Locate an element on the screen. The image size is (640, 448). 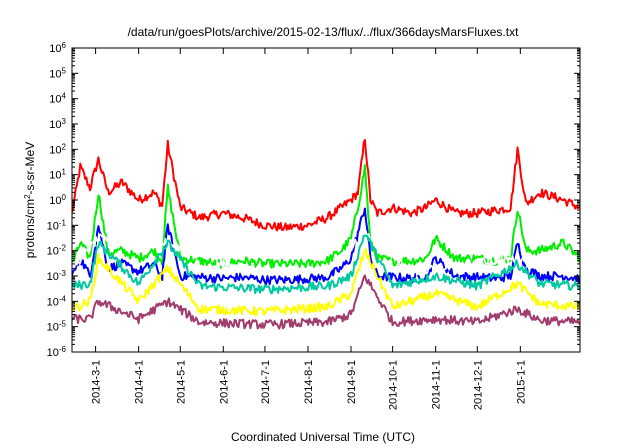
x-tick-label: 2014-6-1 is located at coordinates (224, 382).